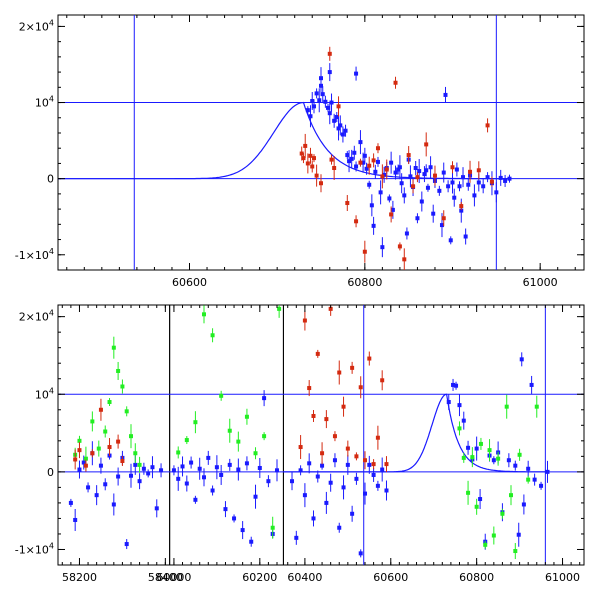 This screenshot has width=600, height=600. Describe the element at coordinates (173, 577) in the screenshot. I see `x-tick-label: 60000` at that location.